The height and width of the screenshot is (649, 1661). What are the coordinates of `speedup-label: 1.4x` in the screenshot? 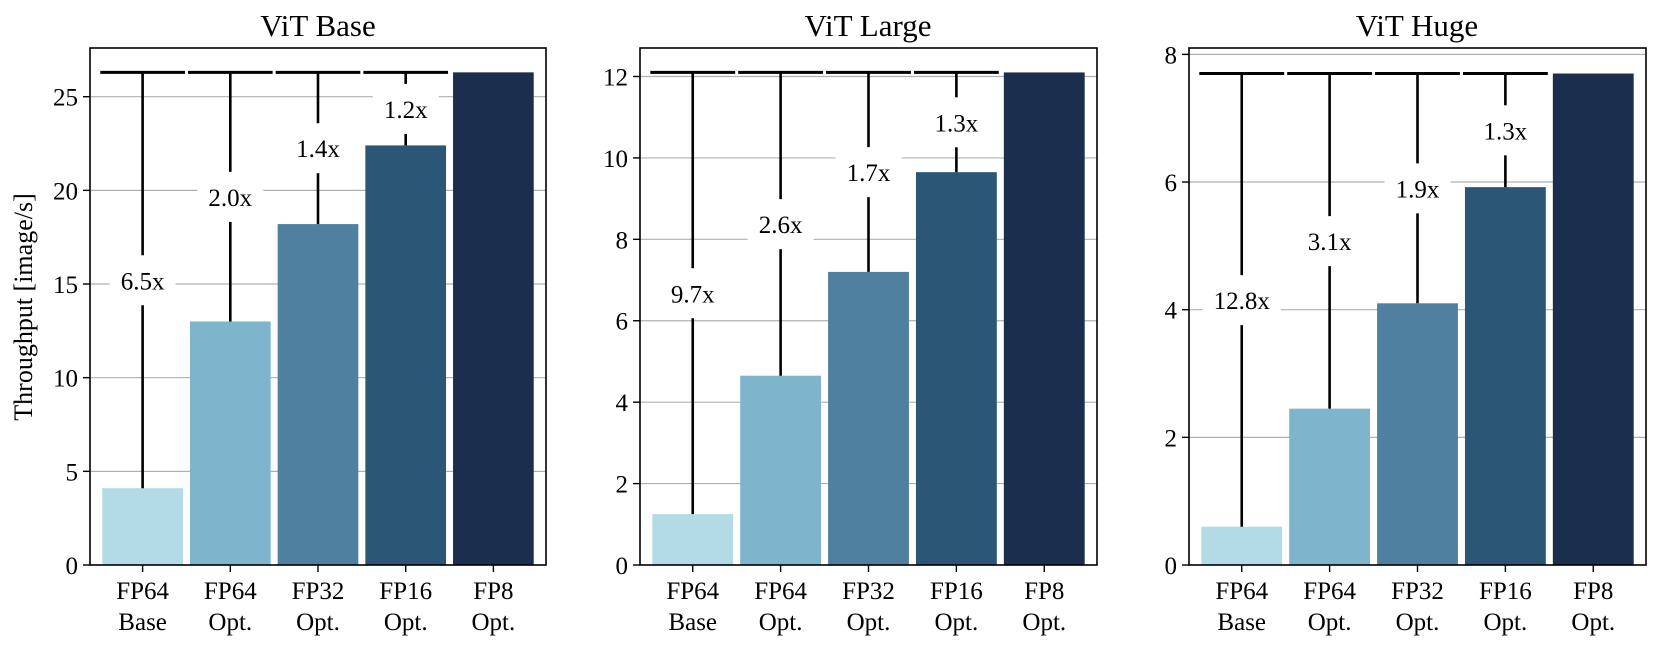 It's located at (318, 149).